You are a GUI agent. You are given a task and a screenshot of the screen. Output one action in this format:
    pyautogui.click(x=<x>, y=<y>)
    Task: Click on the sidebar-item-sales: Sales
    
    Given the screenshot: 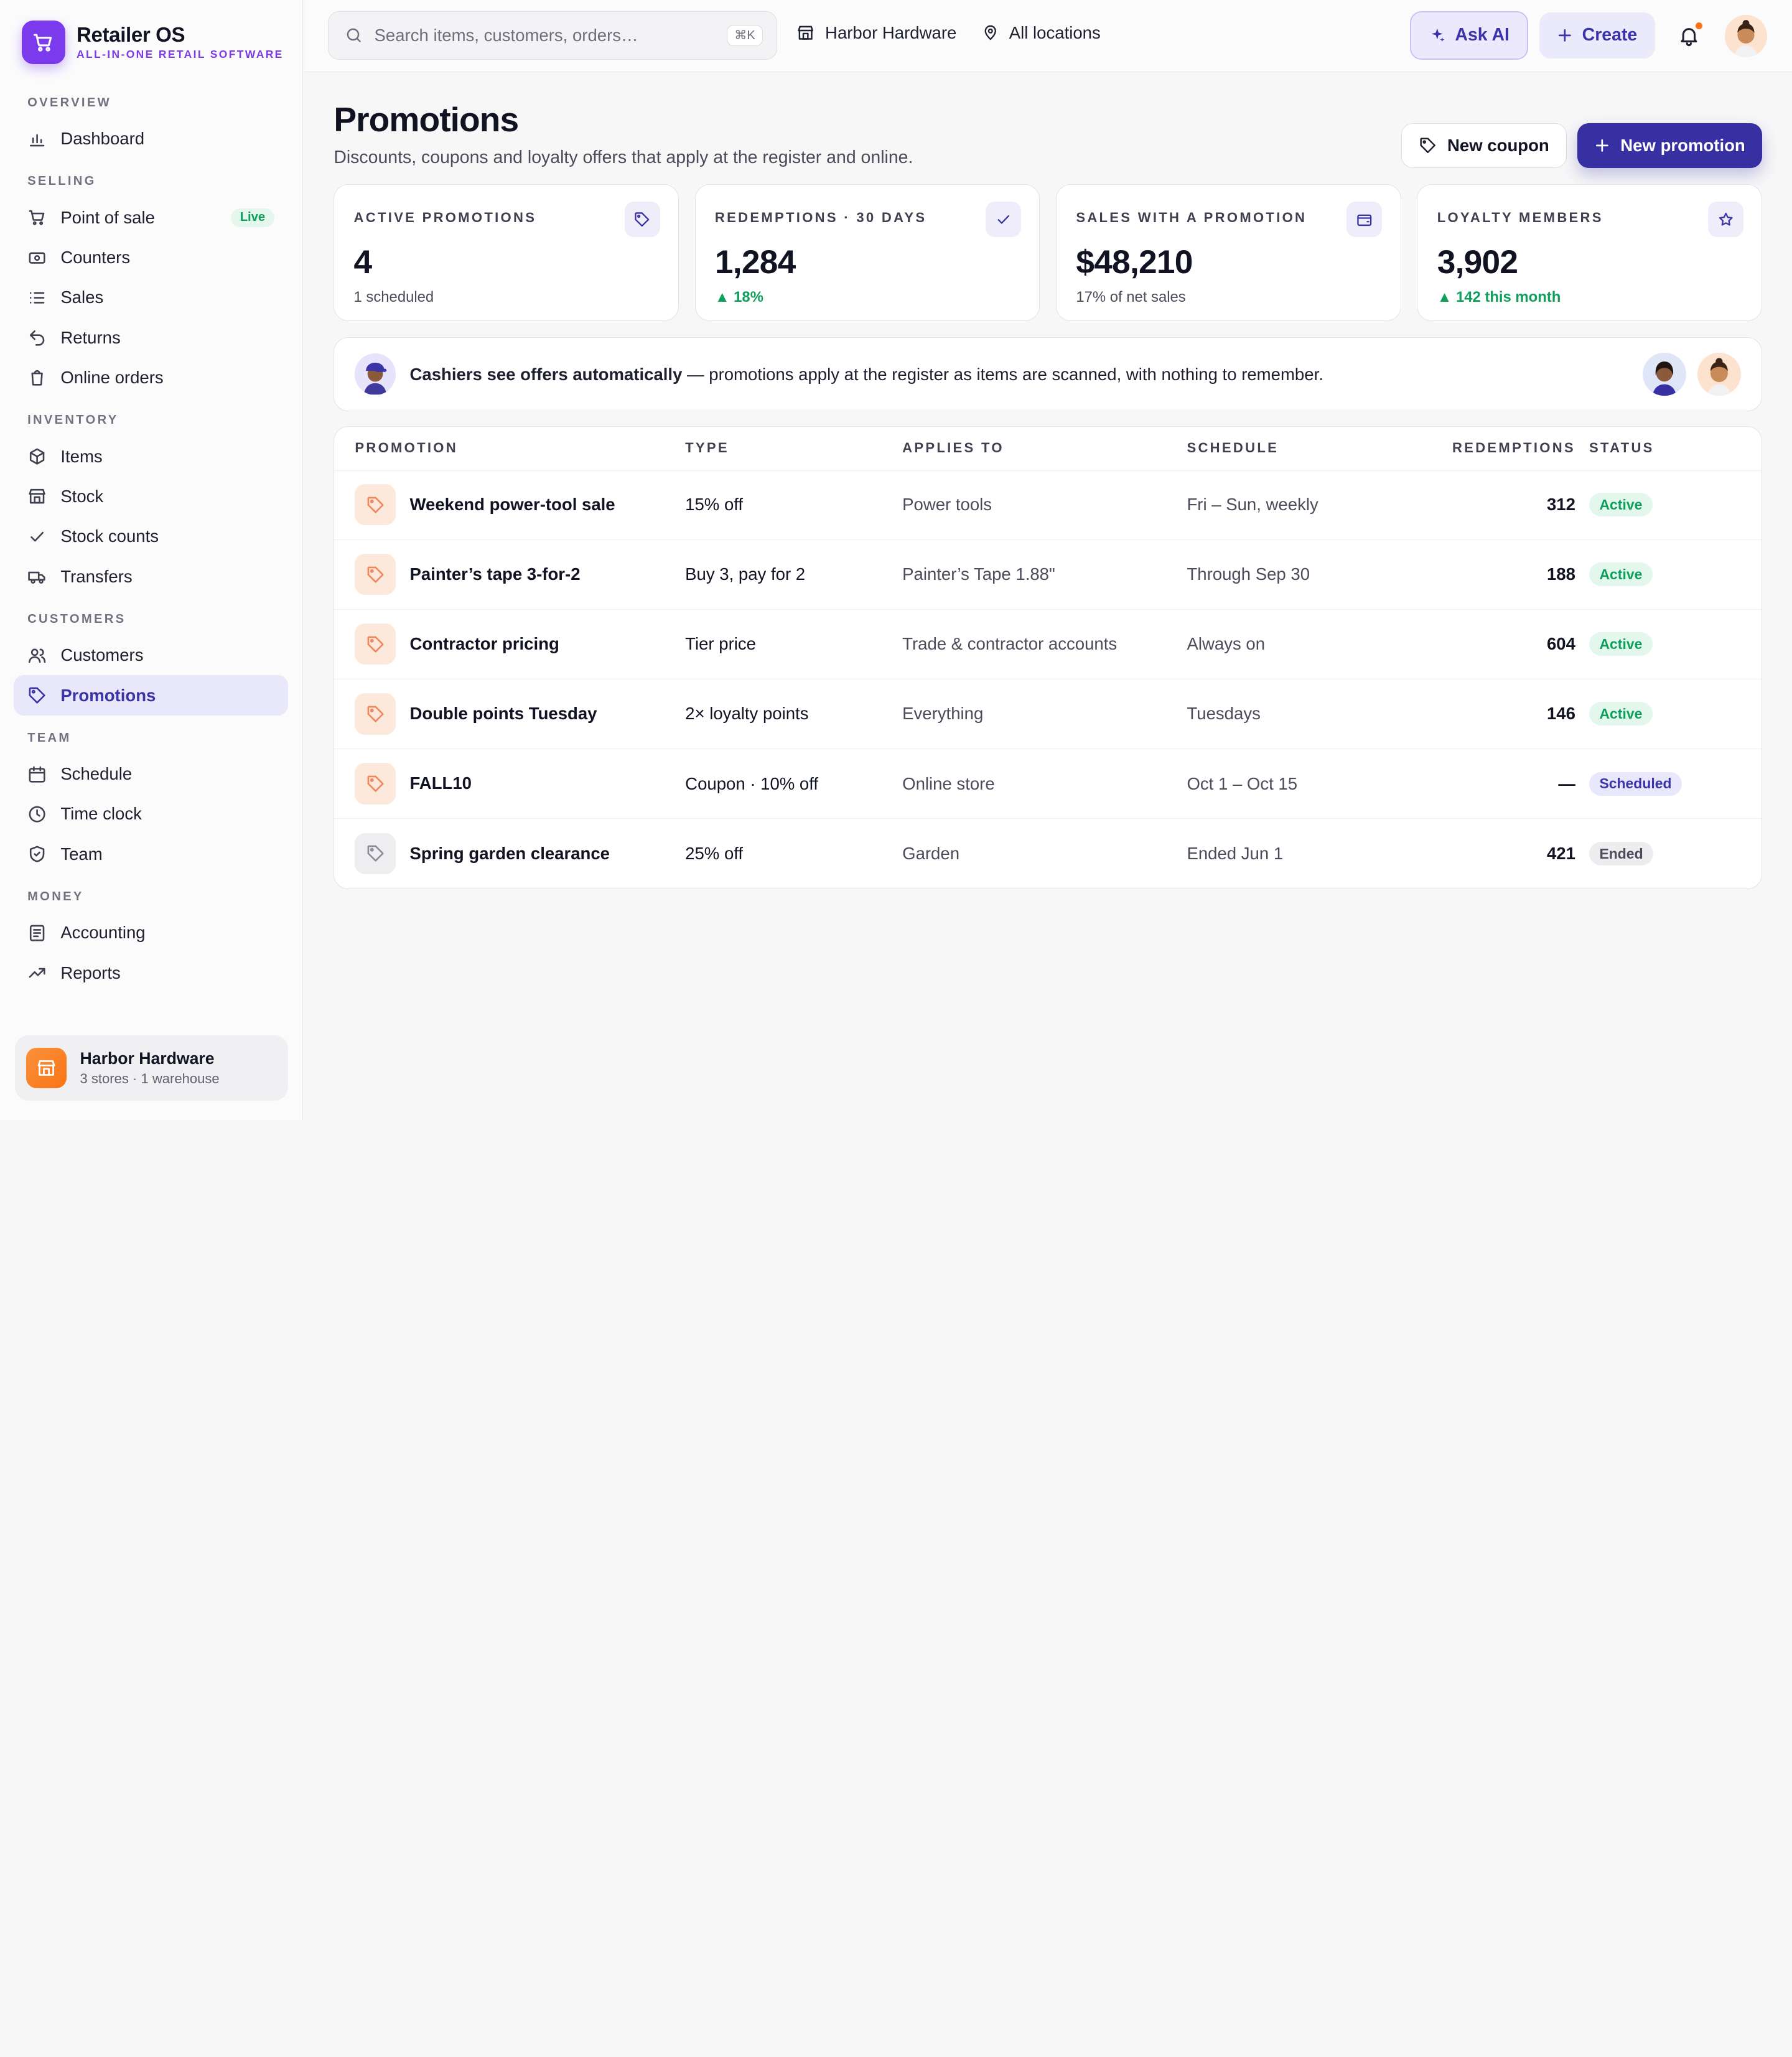 What is the action you would take?
    pyautogui.click(x=151, y=297)
    